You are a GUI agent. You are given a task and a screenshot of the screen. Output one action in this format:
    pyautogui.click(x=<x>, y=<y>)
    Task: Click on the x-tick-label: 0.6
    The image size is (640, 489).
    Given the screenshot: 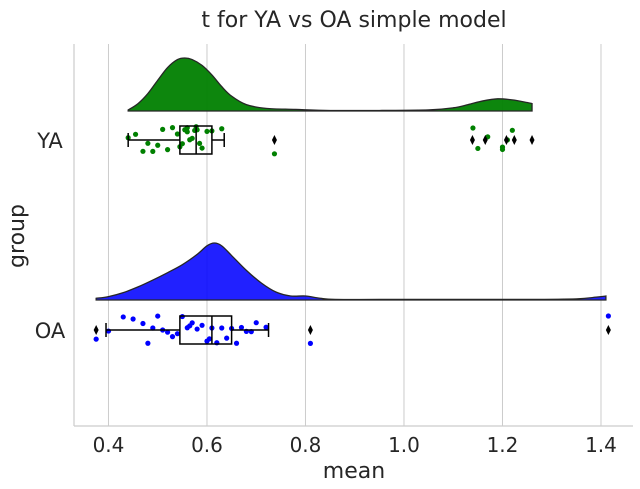 What is the action you would take?
    pyautogui.click(x=207, y=445)
    